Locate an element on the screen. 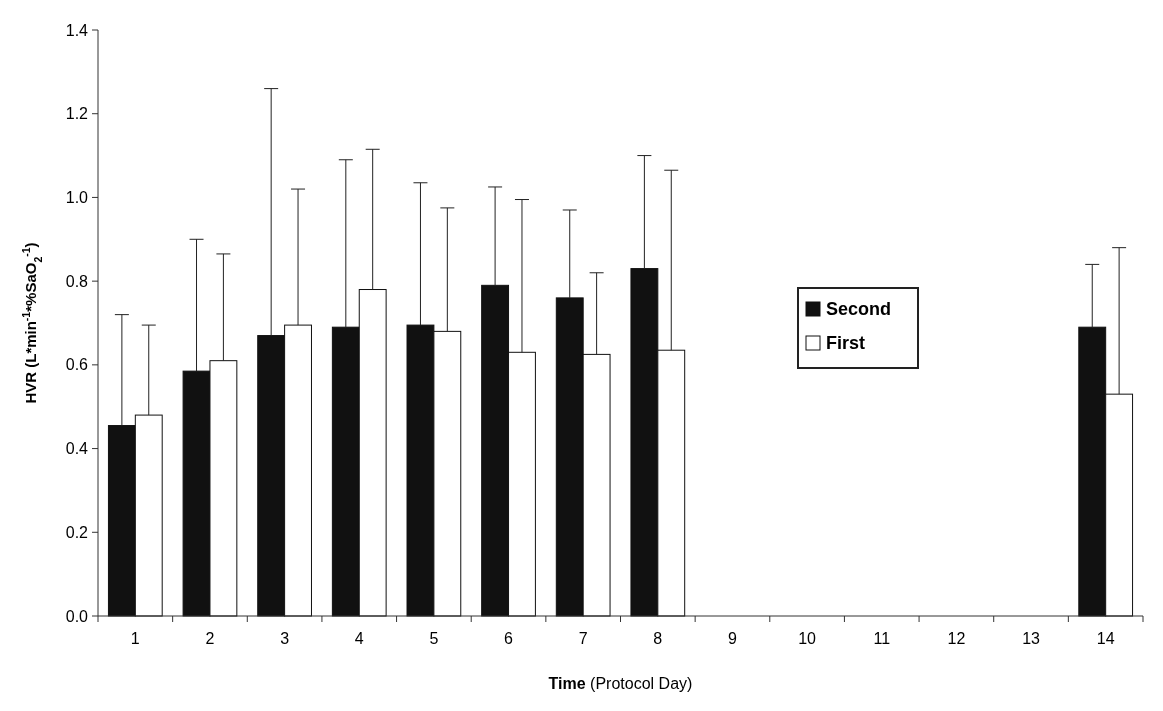  x-tick-label: 3 is located at coordinates (285, 638).